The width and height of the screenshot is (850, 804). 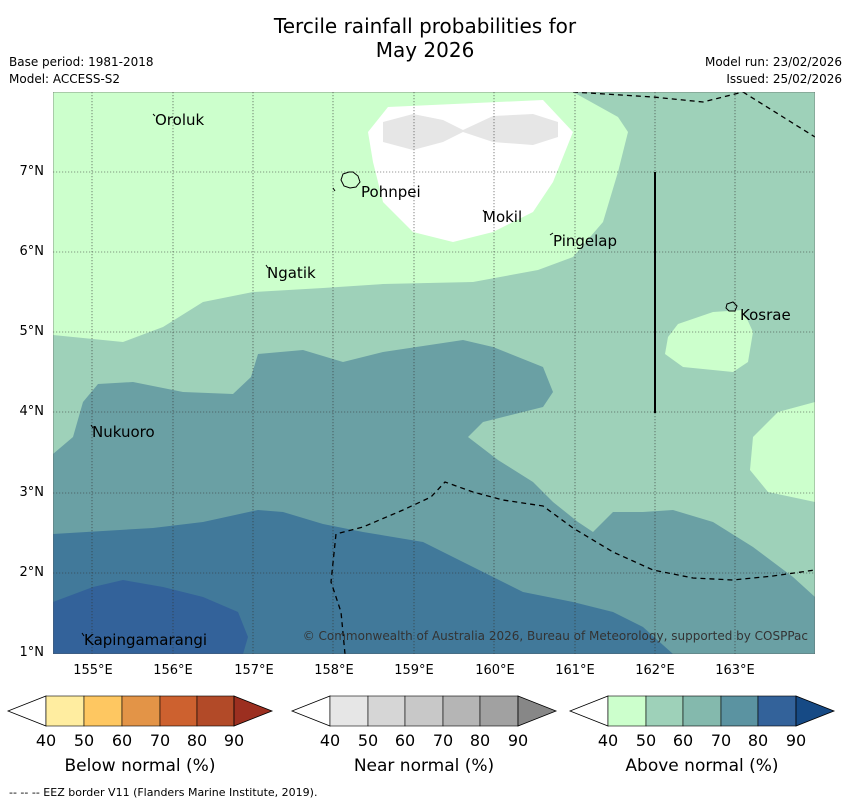 What do you see at coordinates (350, 180) in the screenshot?
I see `pohnpei-island` at bounding box center [350, 180].